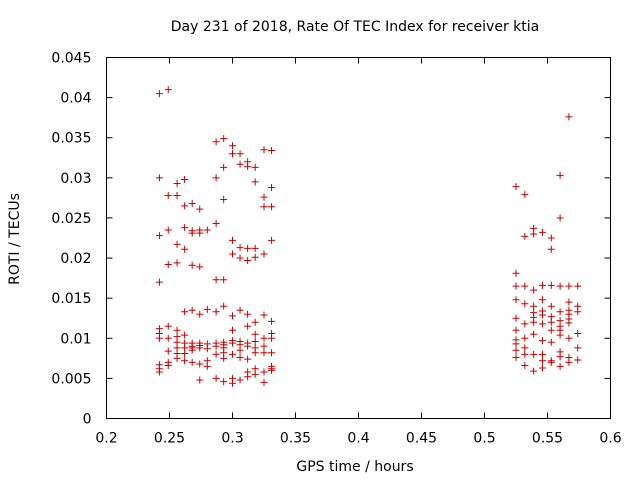 This screenshot has height=480, width=640. Describe the element at coordinates (71, 379) in the screenshot. I see `y-tick-label: 0.005` at that location.